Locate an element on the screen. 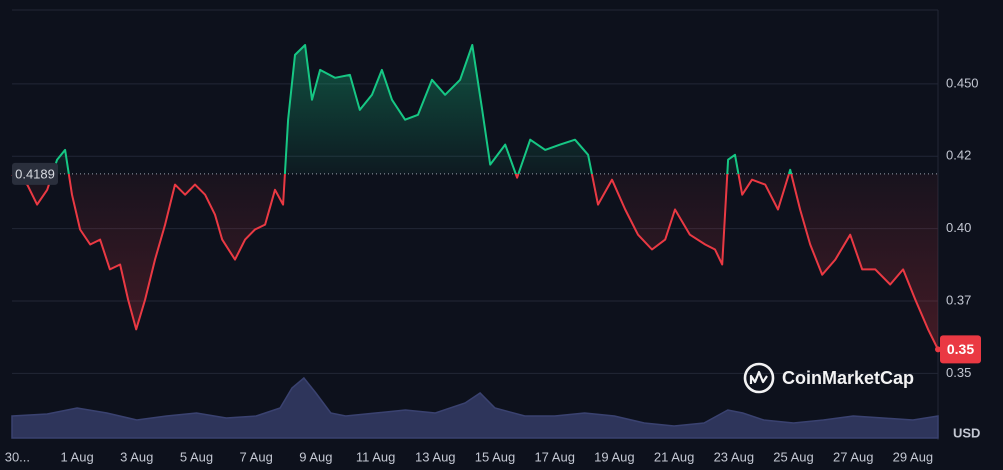  logo-mark is located at coordinates (758, 377).